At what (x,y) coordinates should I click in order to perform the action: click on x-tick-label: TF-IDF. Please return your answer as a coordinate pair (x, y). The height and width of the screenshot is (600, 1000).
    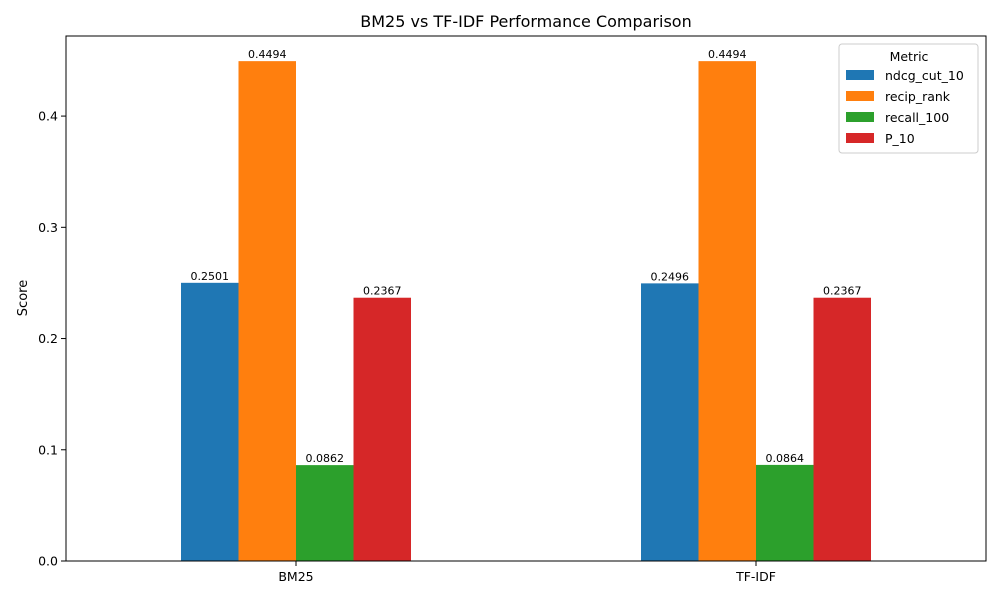
    Looking at the image, I should click on (755, 576).